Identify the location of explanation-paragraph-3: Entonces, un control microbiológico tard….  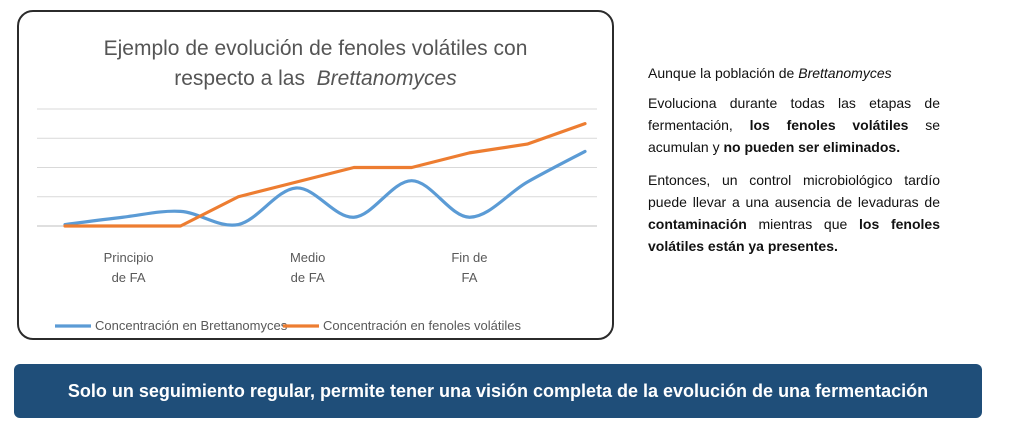
(794, 213).